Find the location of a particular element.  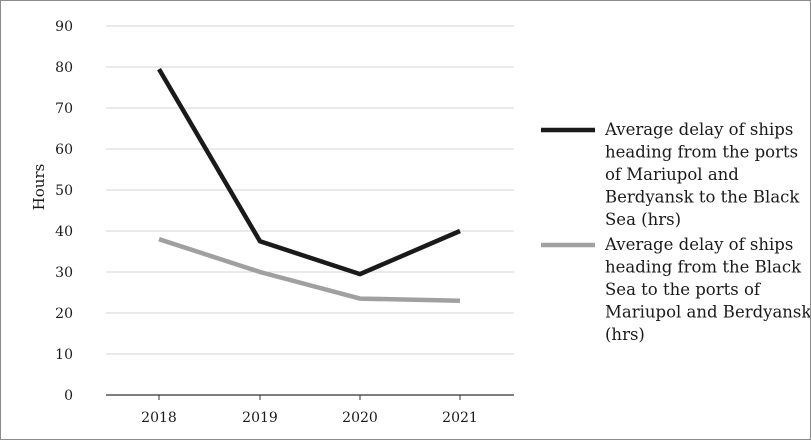

legend-label-line: Sea to the ports of is located at coordinates (683, 289).